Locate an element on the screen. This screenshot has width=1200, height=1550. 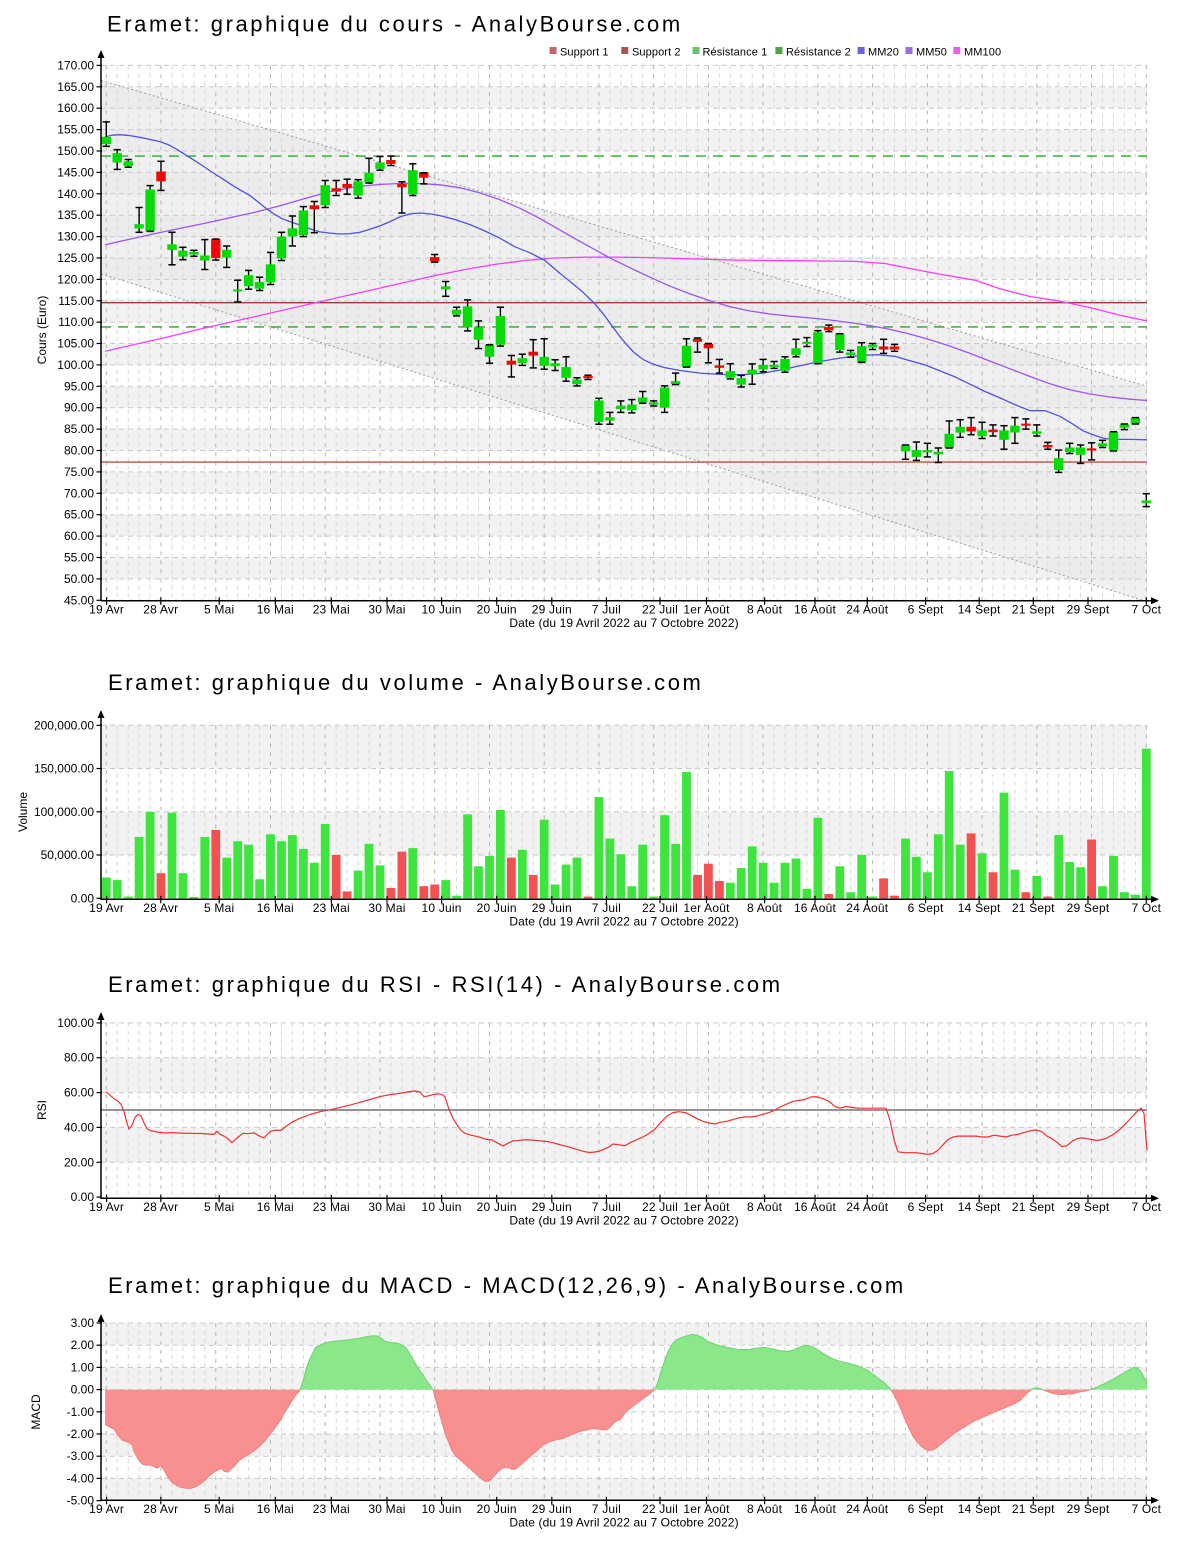
svg-text: Support 2 is located at coordinates (656, 53).